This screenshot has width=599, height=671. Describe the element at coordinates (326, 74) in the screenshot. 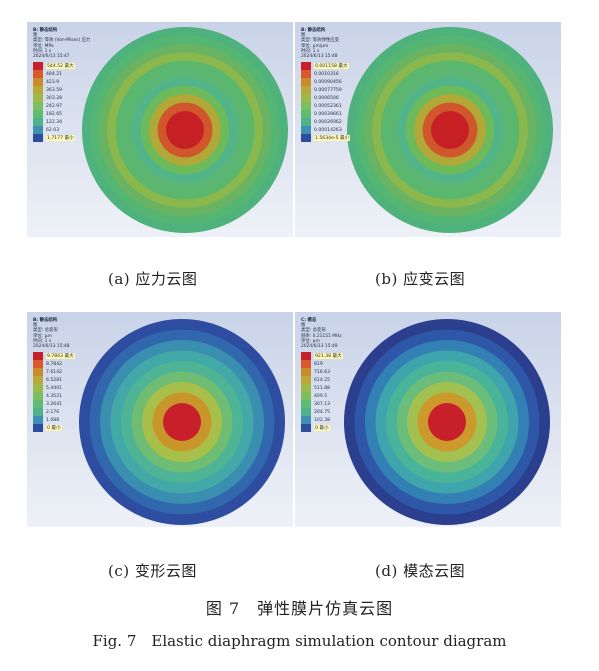

I see `scale-label: 0.0010316` at that location.